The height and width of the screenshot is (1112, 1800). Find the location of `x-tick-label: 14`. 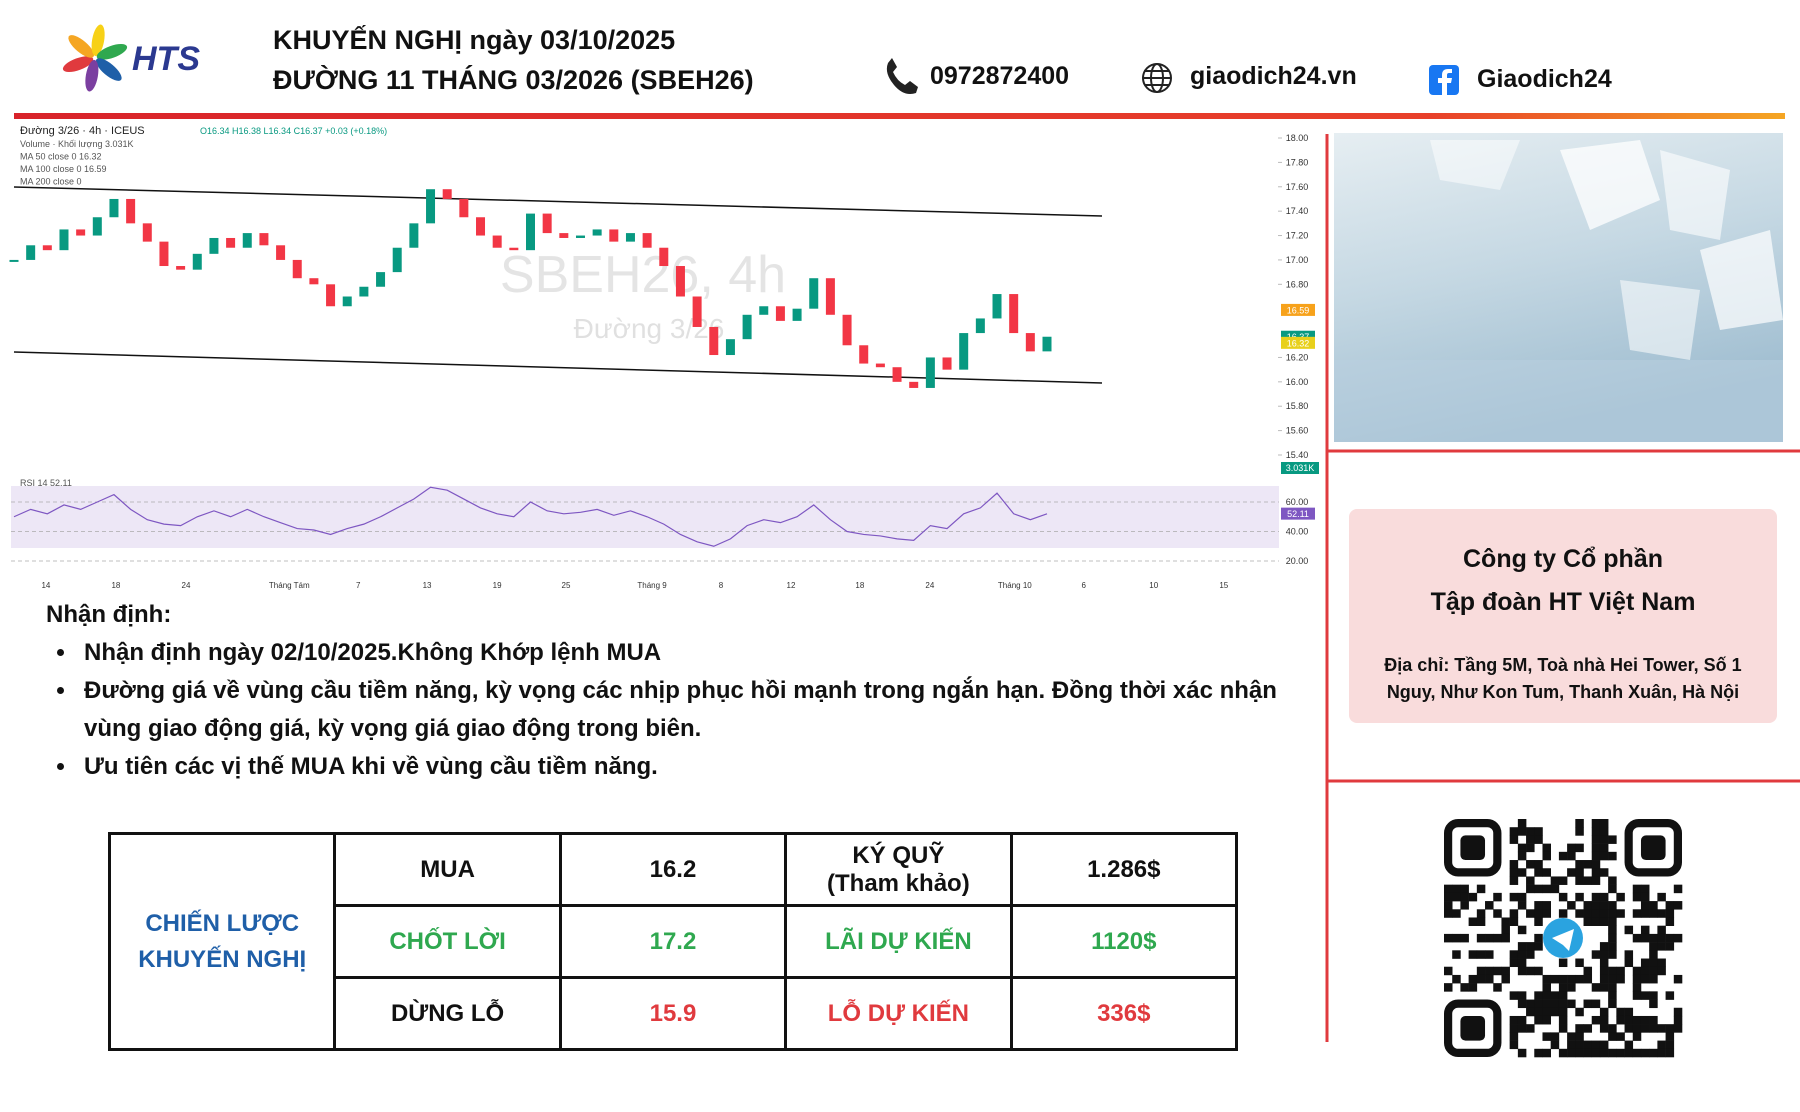

x-tick-label: 14 is located at coordinates (45, 585).